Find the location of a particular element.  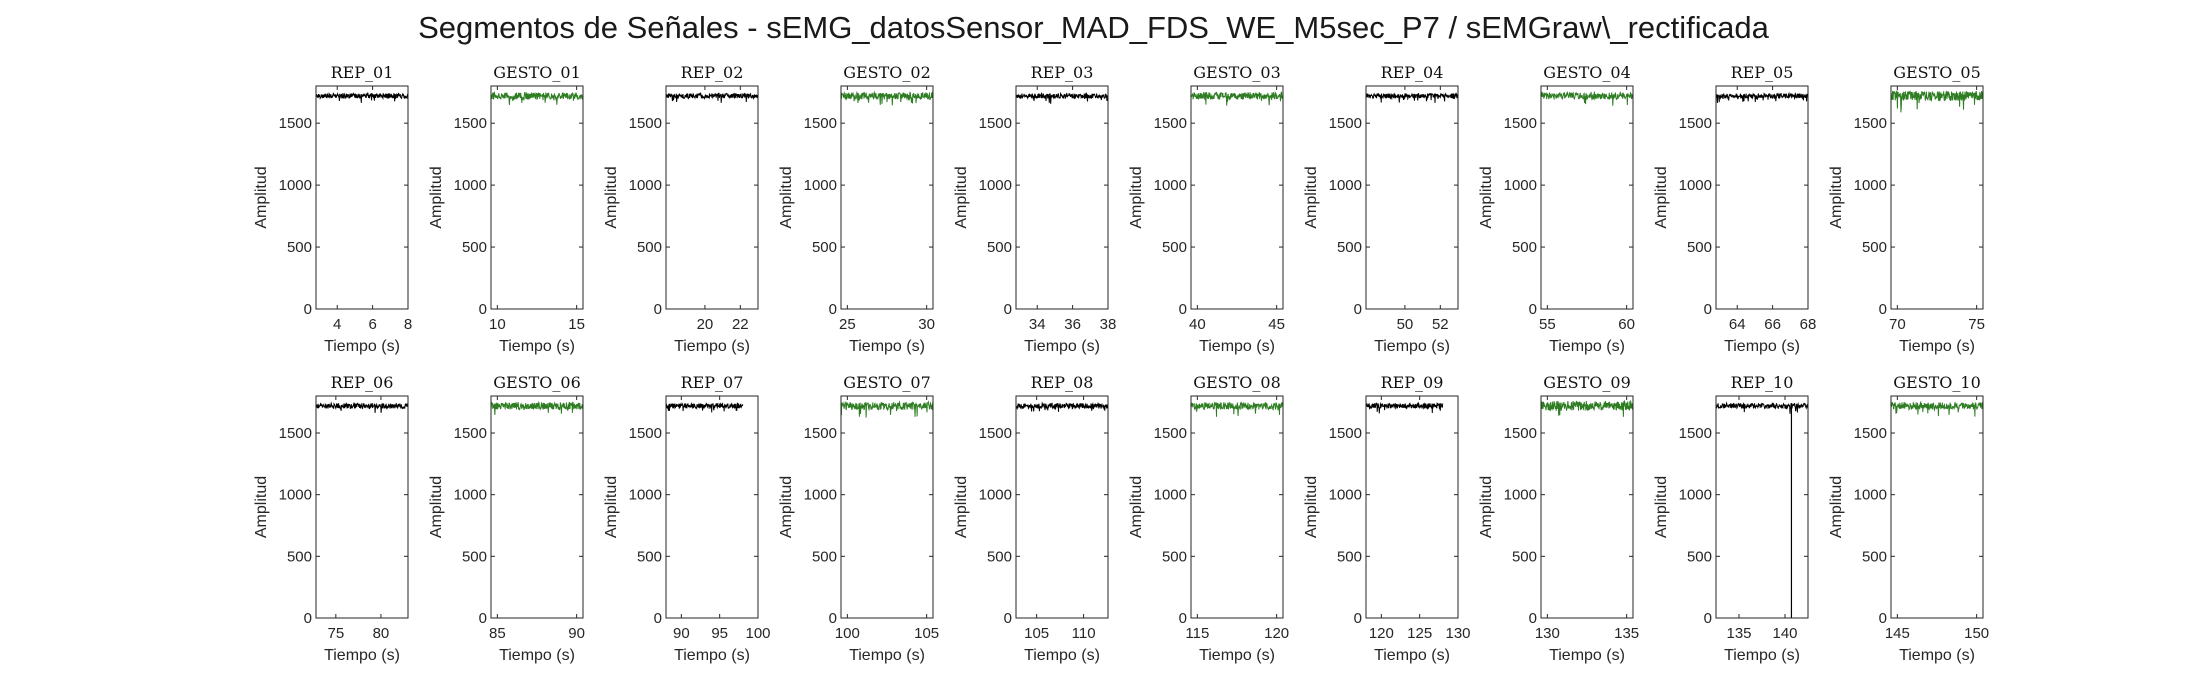

x-tick-label: 120 is located at coordinates (1276, 633).